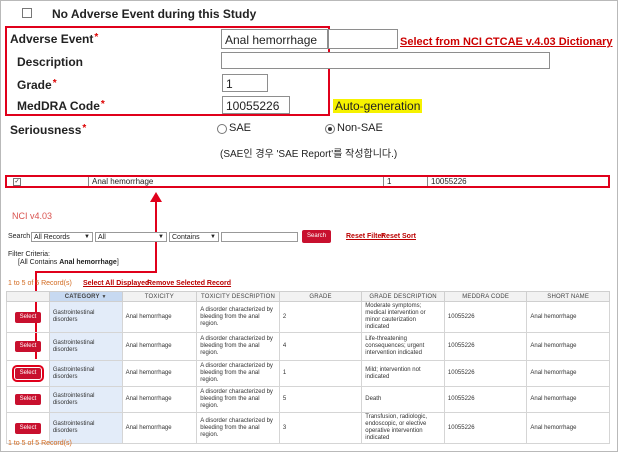 Image resolution: width=618 pixels, height=452 pixels. I want to click on search-scope-select: All Records ▼, so click(62, 237).